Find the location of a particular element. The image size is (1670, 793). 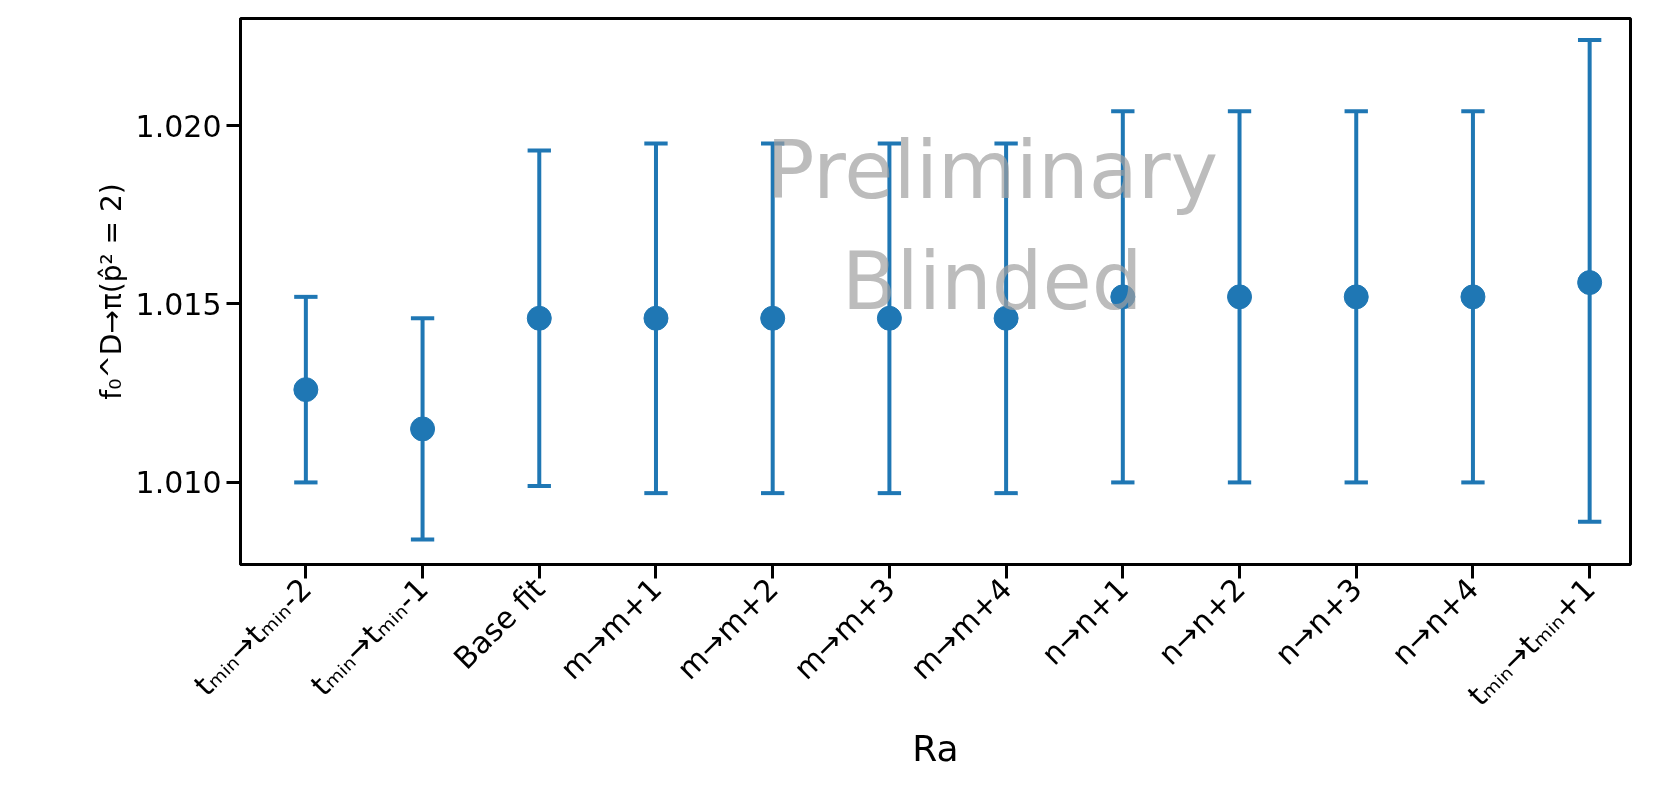

y-tick-label: 1.010 is located at coordinates (178, 483).